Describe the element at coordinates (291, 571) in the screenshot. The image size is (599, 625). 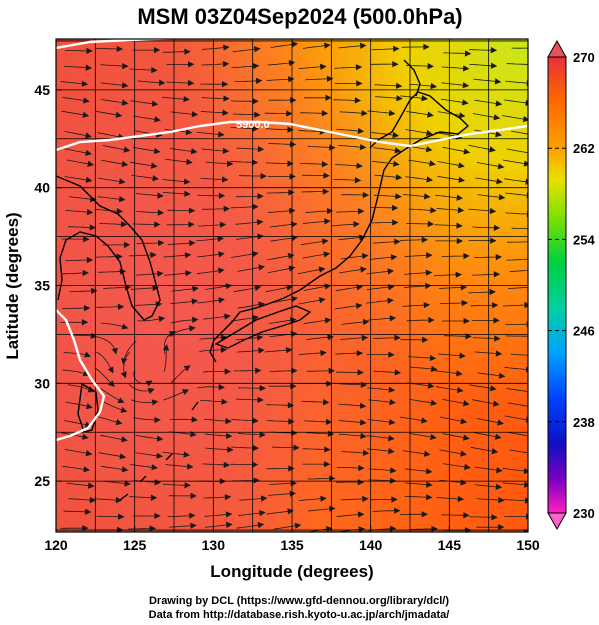
I see `x-axis-label: Longitude (degrees)` at that location.